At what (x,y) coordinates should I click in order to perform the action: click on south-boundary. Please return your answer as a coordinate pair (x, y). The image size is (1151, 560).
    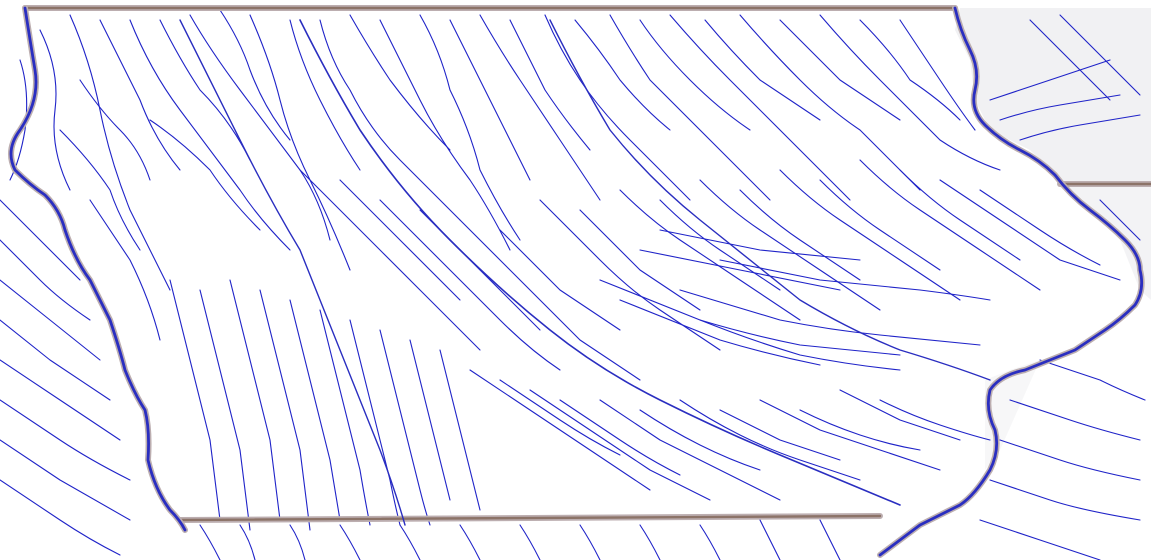
    Looking at the image, I should click on (530, 518).